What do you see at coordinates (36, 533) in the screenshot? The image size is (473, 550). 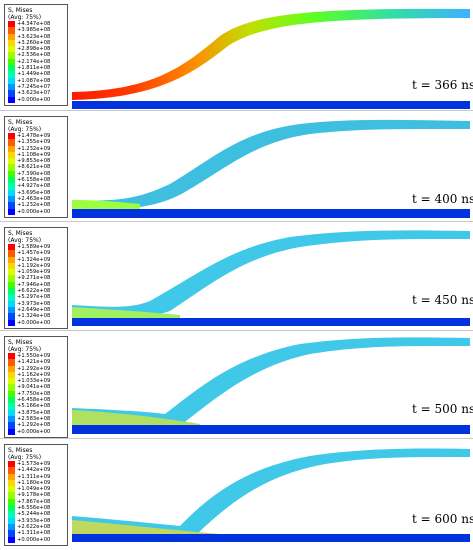 I see `legend-row: +1.311e+08` at bounding box center [36, 533].